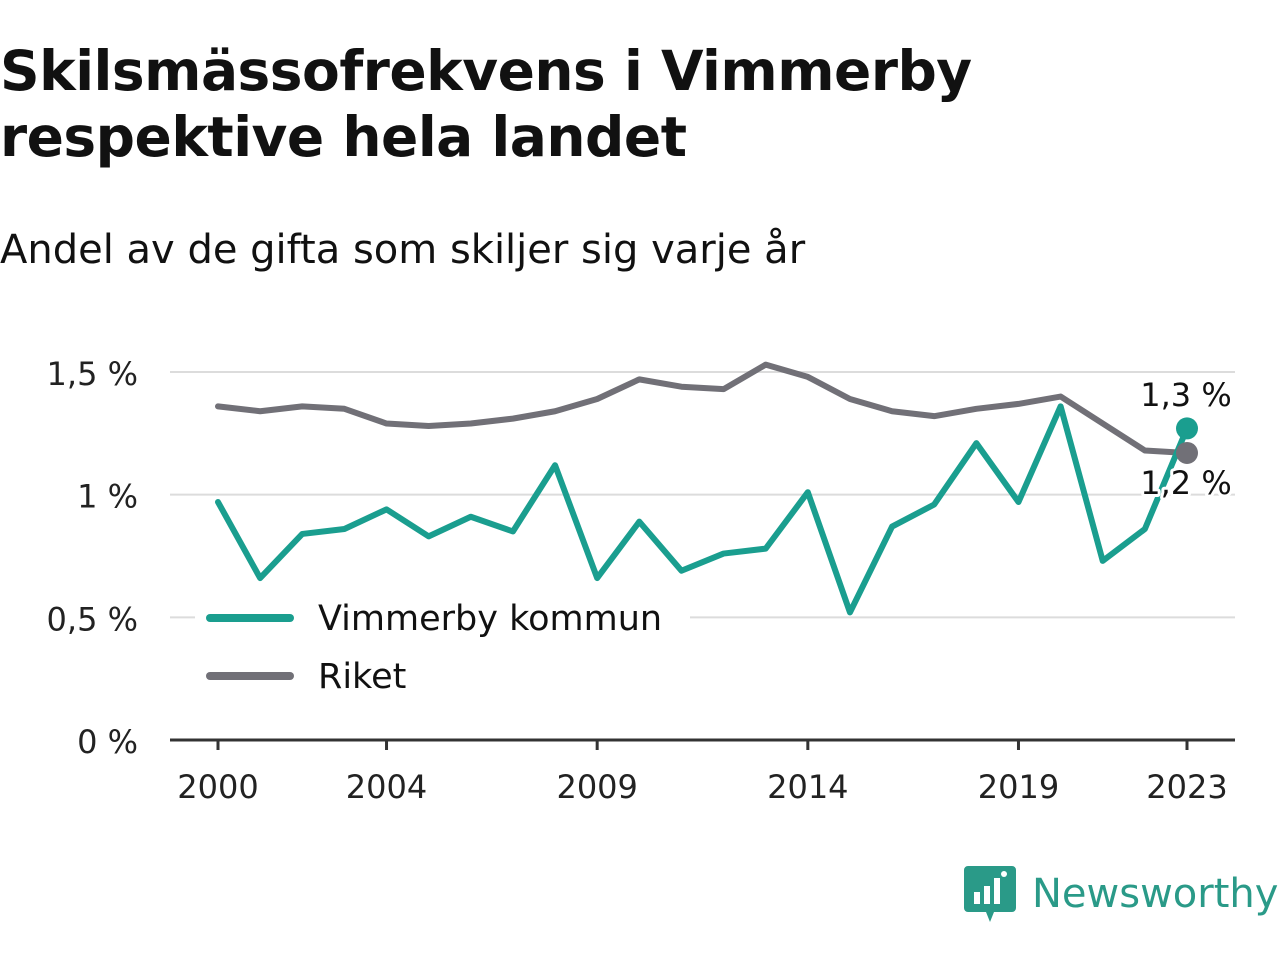 The width and height of the screenshot is (1280, 960). What do you see at coordinates (990, 894) in the screenshot?
I see `newsworthy-logo-icon` at bounding box center [990, 894].